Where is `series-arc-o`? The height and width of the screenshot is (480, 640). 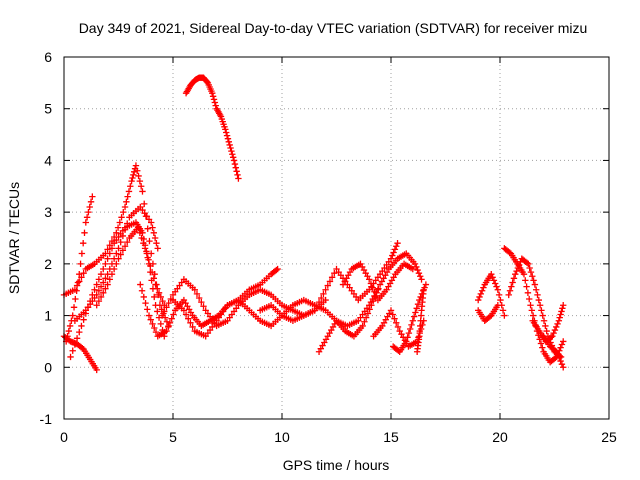
series-arc-o is located at coordinates (409, 318).